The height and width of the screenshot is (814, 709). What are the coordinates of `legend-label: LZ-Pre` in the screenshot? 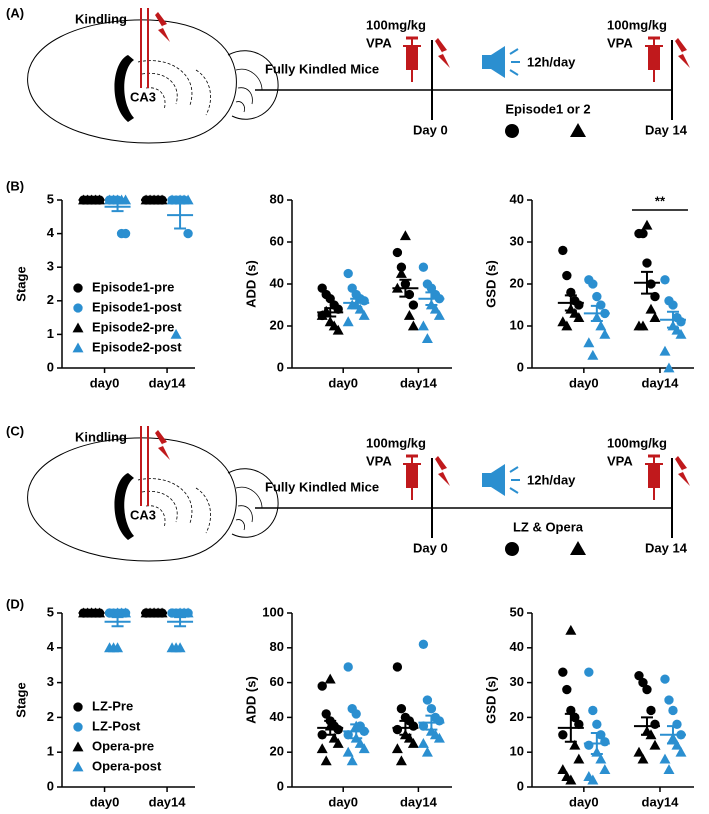 It's located at (112, 705).